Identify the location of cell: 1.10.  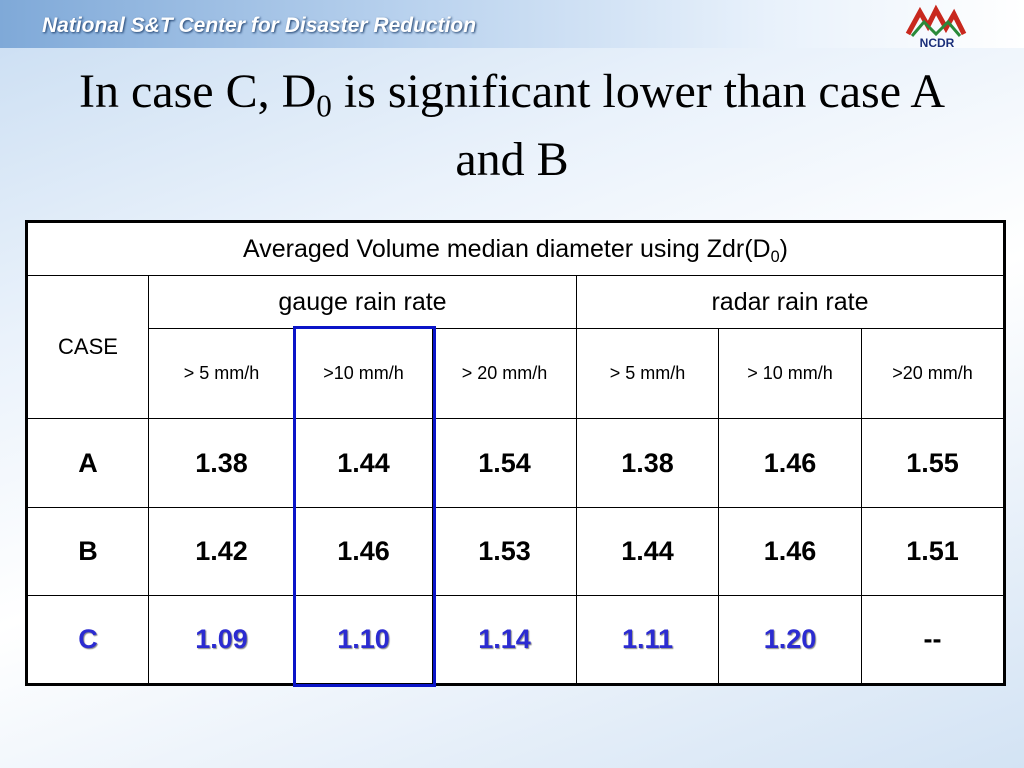
(363, 639).